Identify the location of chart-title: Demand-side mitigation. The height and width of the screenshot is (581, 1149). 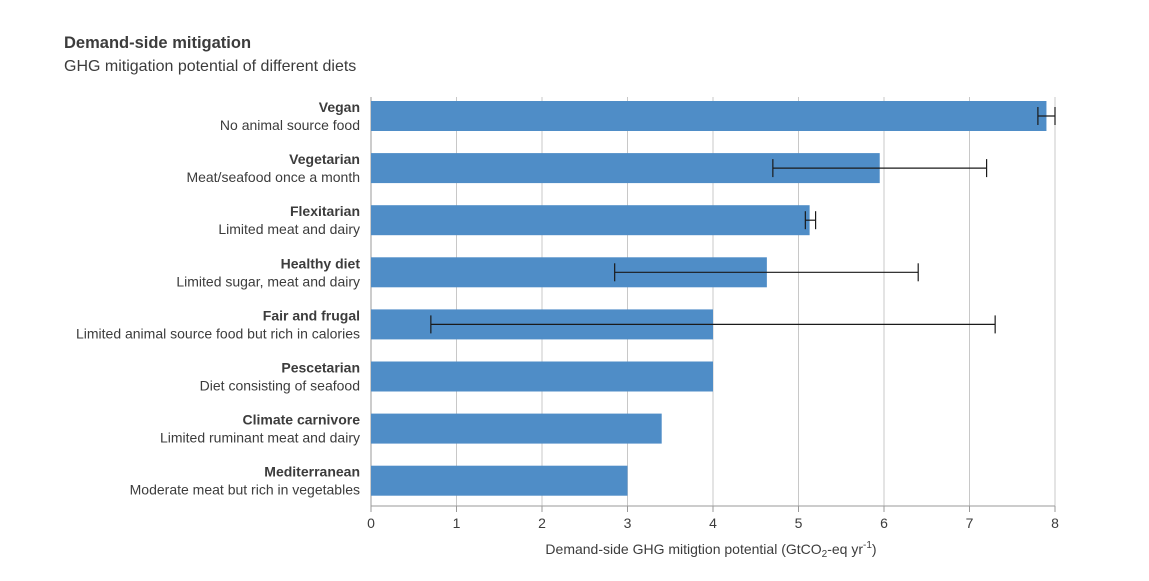
(158, 43).